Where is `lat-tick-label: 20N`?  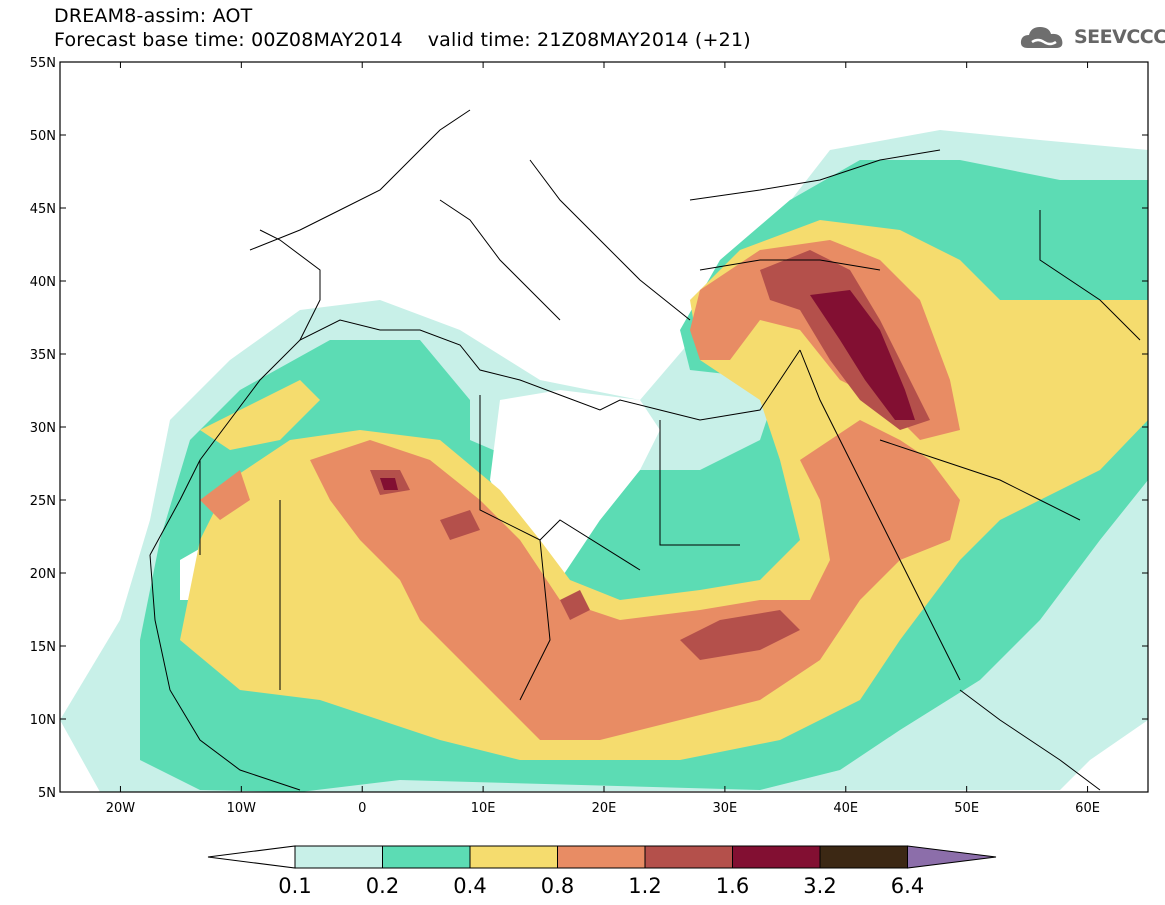 lat-tick-label: 20N is located at coordinates (43, 574).